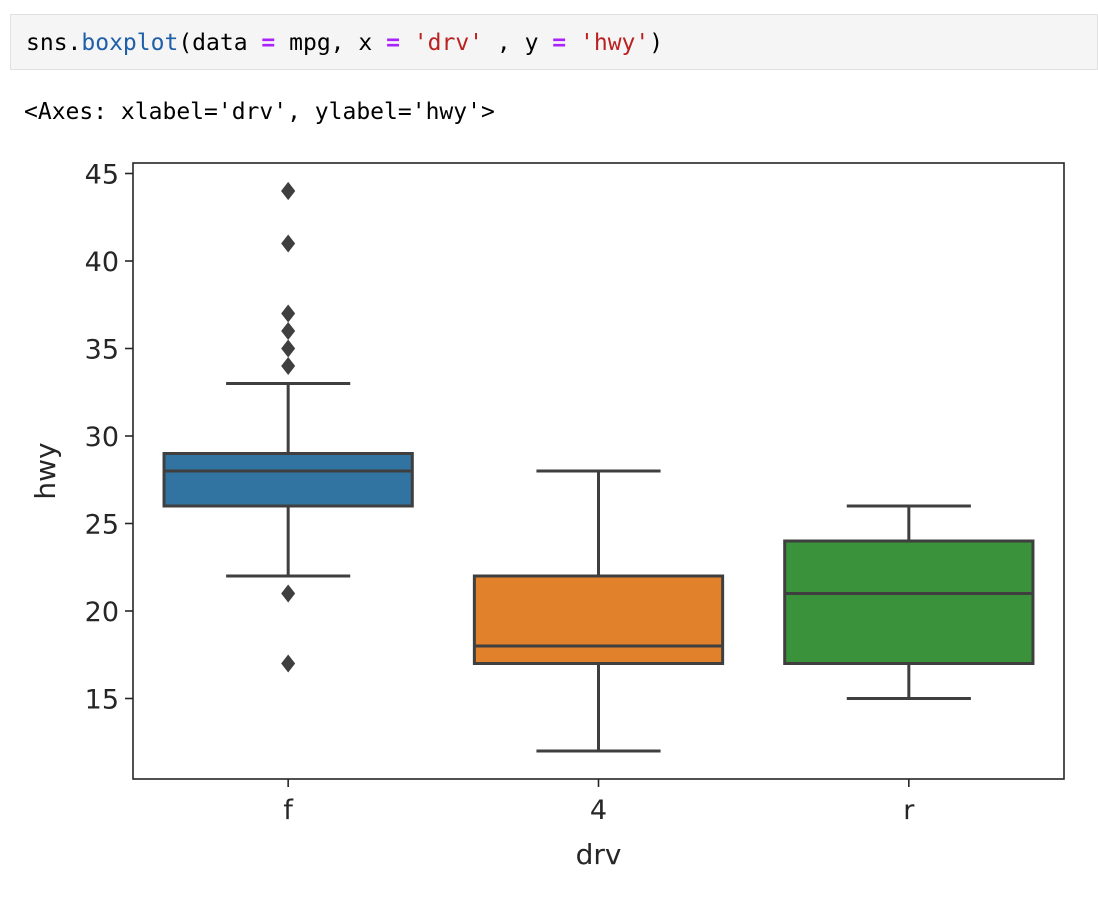 The width and height of the screenshot is (1098, 898). Describe the element at coordinates (599, 854) in the screenshot. I see `x-axis-label: drv` at that location.